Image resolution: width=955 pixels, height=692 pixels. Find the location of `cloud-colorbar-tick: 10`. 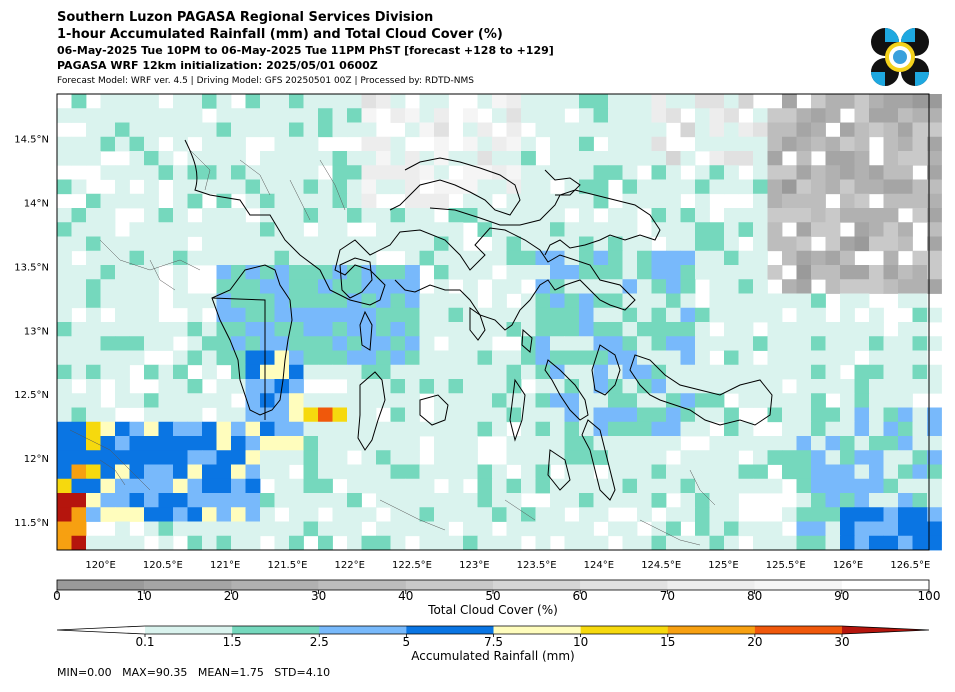

cloud-colorbar-tick: 10 is located at coordinates (144, 596).